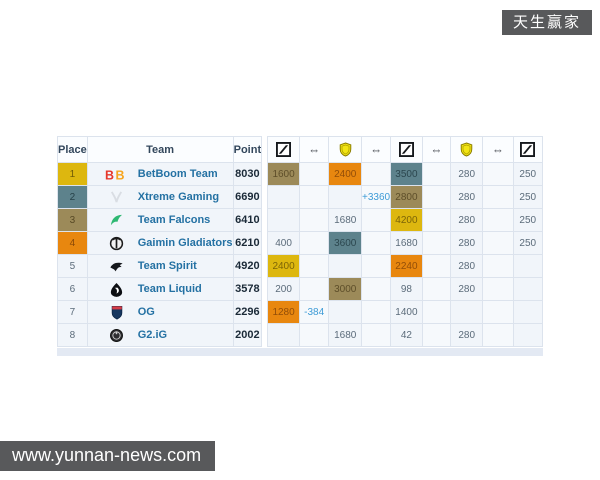 The height and width of the screenshot is (480, 600). What do you see at coordinates (376, 197) in the screenshot?
I see `delta-cell: +3360` at bounding box center [376, 197].